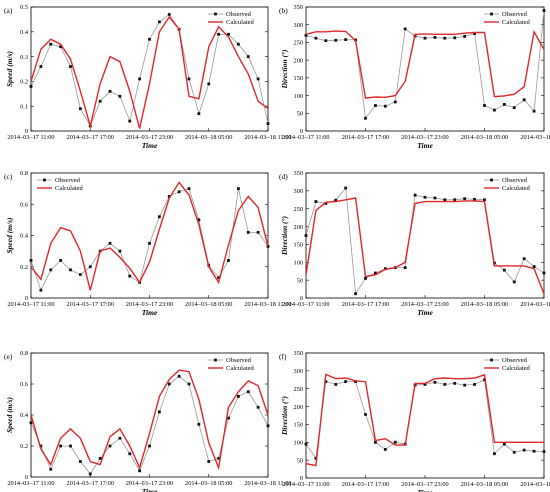 This screenshot has height=492, width=550. What do you see at coordinates (300, 280) in the screenshot?
I see `y-tick-label: 50` at bounding box center [300, 280].